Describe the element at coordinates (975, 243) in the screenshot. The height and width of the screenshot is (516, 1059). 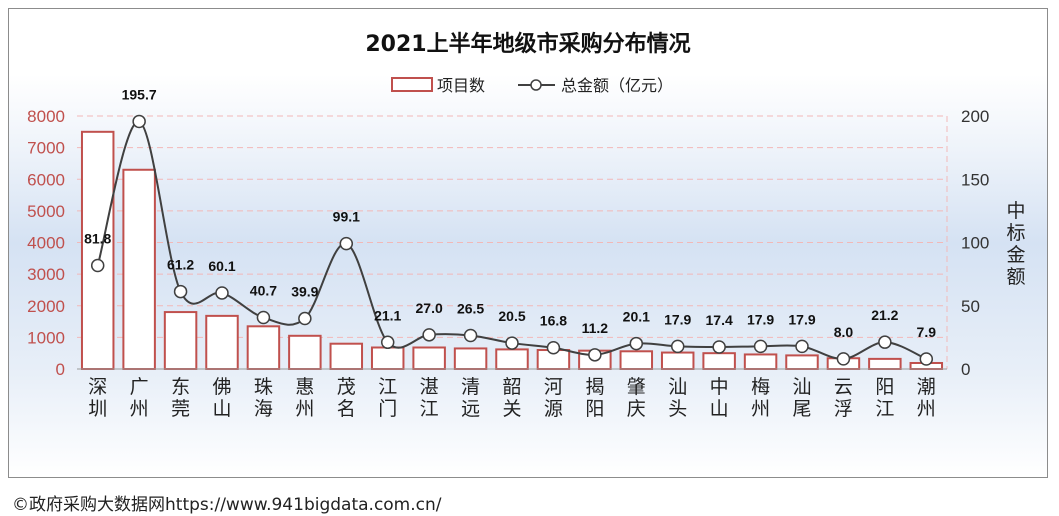
I see `y-right-tick-label: 100` at that location.